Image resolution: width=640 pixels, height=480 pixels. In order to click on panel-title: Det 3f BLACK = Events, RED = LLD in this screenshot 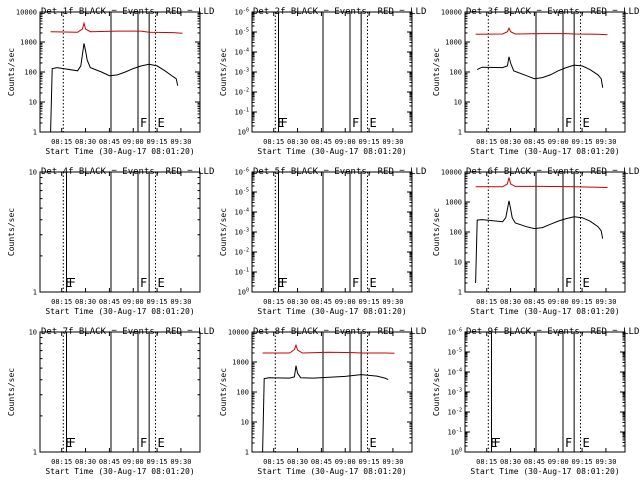, I will do `click(552, 12)`.